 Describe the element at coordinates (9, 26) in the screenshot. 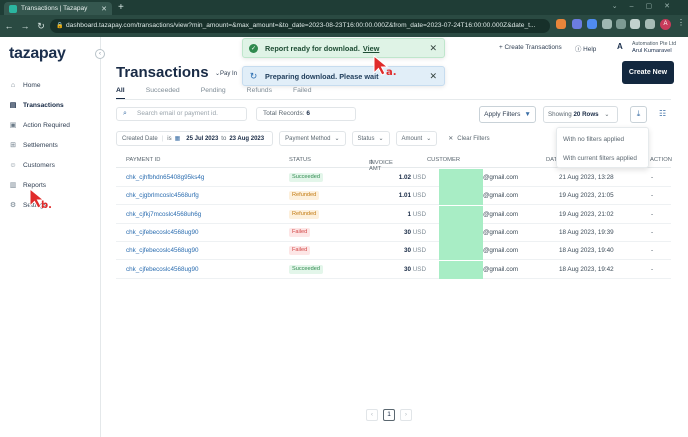

I see `back-icon: ←` at that location.